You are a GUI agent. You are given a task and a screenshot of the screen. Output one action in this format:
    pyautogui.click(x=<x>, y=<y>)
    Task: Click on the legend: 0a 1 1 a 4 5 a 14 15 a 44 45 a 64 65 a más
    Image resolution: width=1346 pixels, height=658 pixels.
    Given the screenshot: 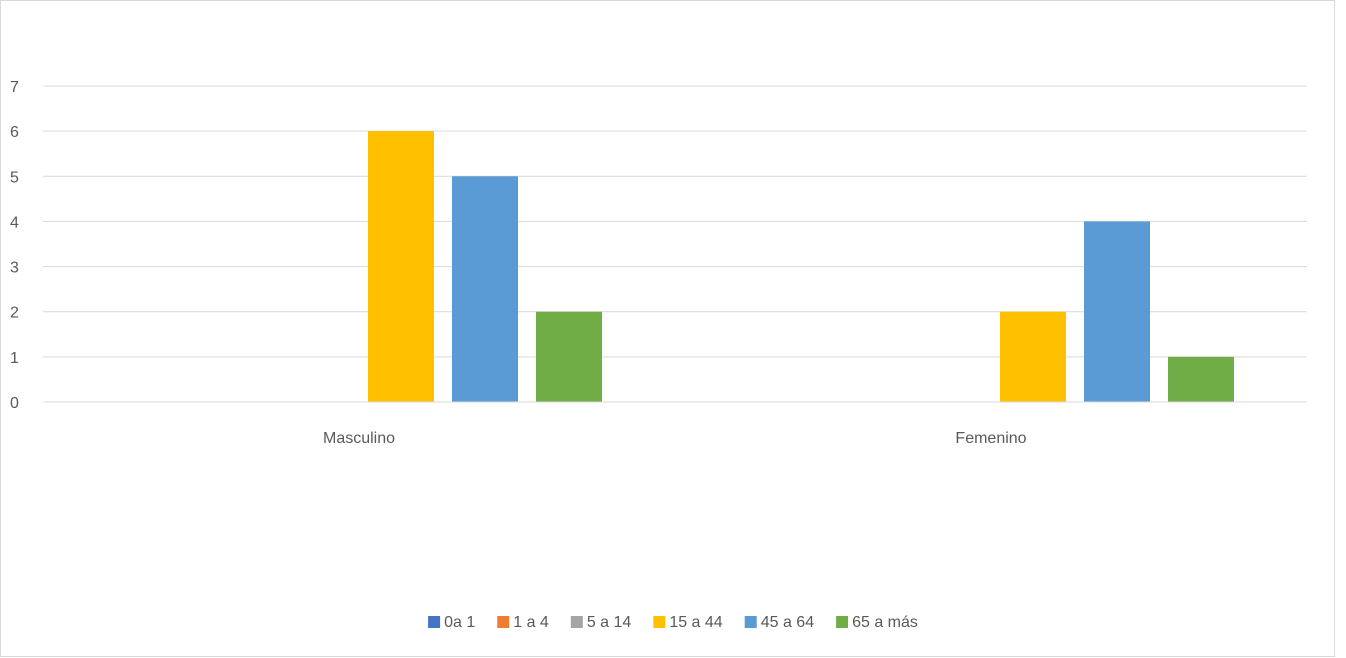 What is the action you would take?
    pyautogui.click(x=673, y=622)
    